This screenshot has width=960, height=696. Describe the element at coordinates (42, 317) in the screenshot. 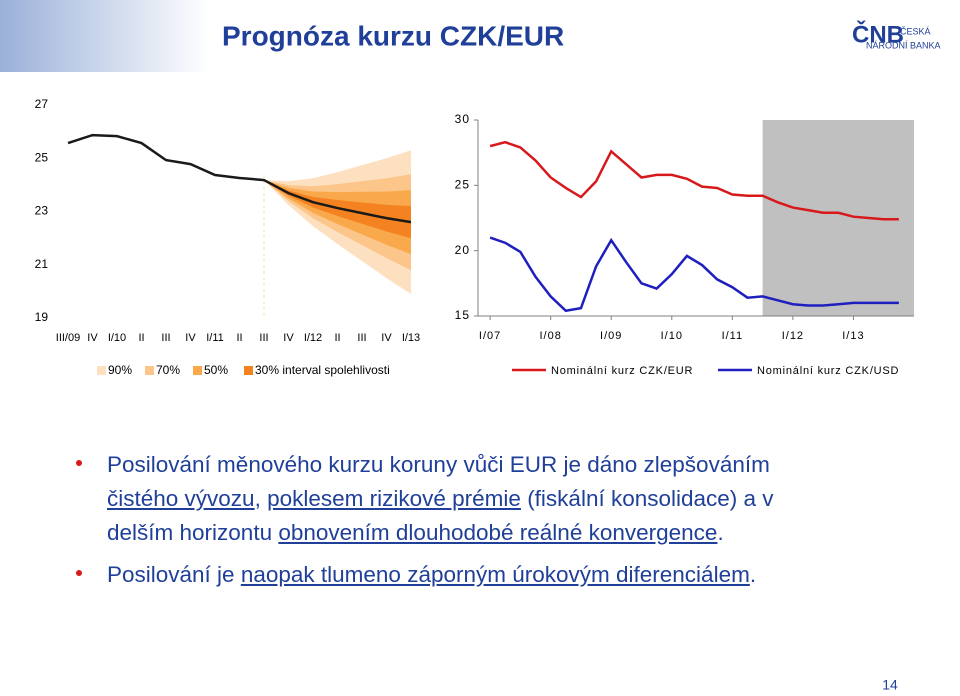

I see `y-tick-label: 19` at that location.